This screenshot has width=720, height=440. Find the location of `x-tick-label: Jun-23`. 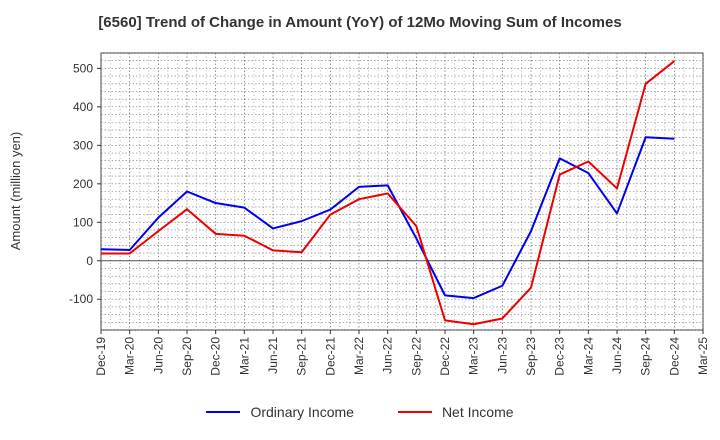

x-tick-label: Jun-23 is located at coordinates (502, 355).